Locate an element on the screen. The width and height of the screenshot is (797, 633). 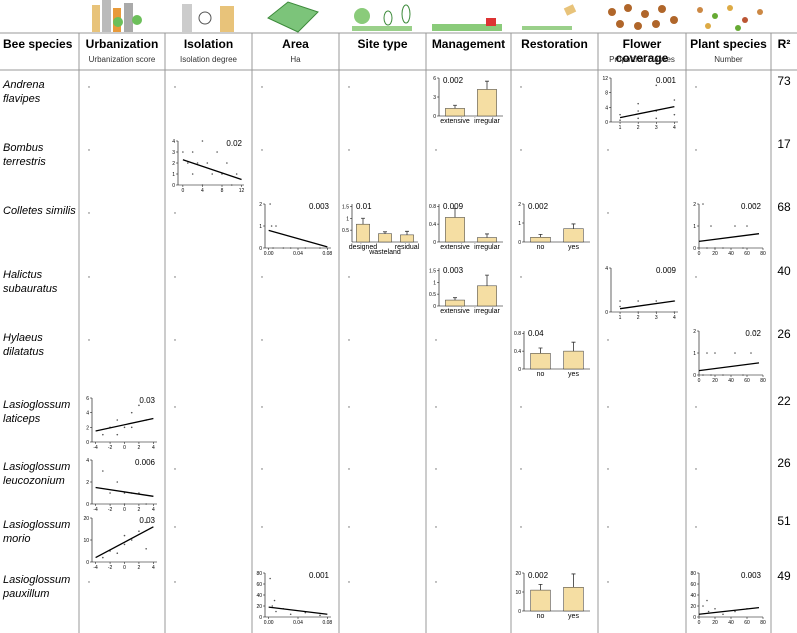
species-name: Lasioglossum pauxillum is located at coordinates (37, 587).